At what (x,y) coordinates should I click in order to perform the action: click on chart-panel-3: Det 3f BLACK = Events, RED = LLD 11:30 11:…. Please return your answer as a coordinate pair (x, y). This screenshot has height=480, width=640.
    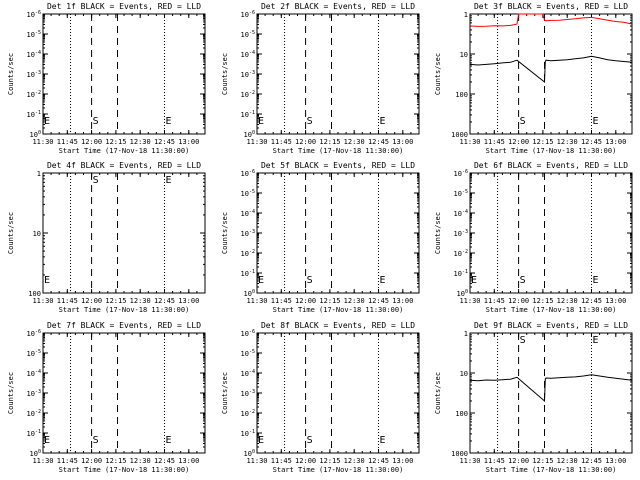
    Looking at the image, I should click on (533, 78).